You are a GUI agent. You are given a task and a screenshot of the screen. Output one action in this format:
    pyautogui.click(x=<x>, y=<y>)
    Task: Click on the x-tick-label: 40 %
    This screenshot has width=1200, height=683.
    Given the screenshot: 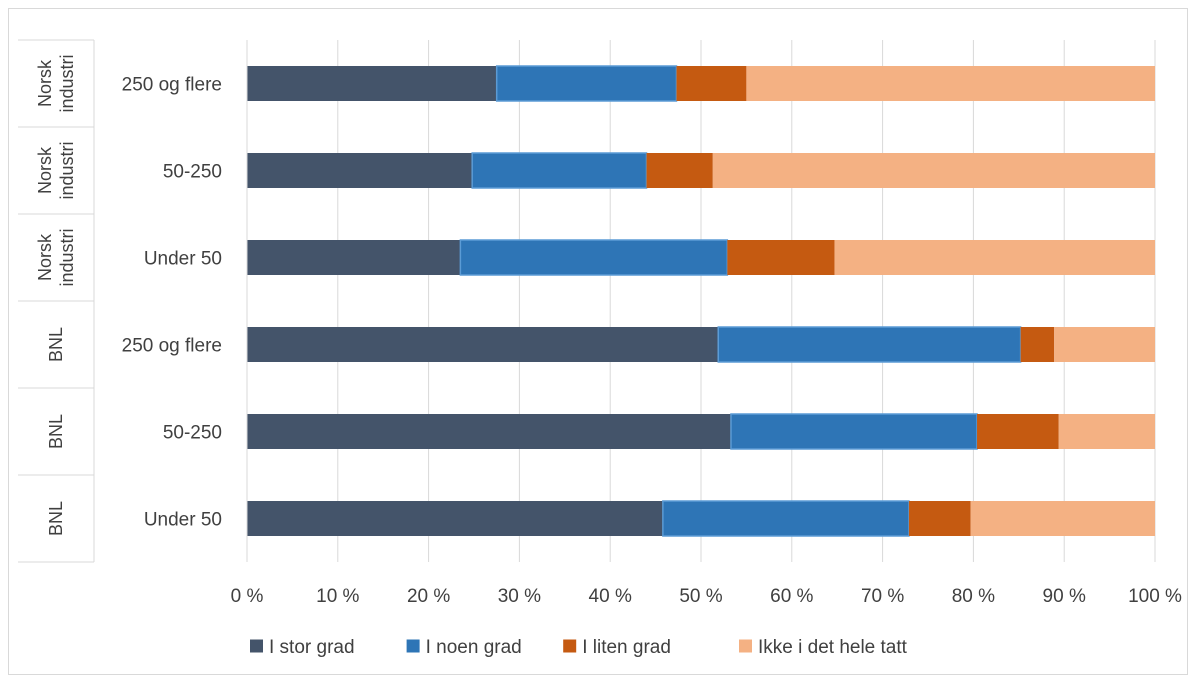 What is the action you would take?
    pyautogui.click(x=610, y=596)
    